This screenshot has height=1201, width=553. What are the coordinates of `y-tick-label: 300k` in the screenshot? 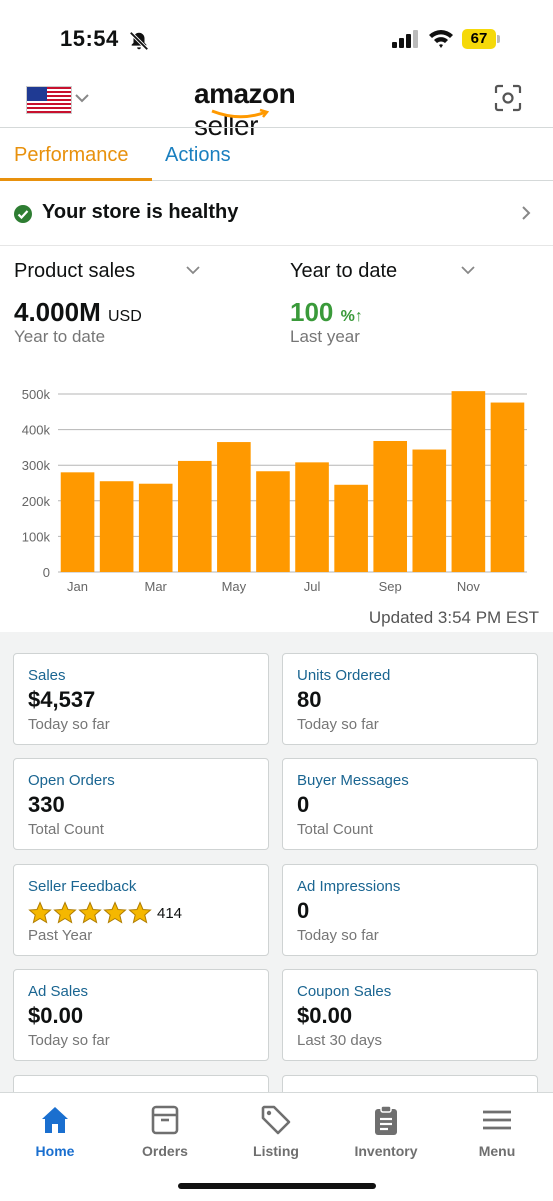 It's located at (36, 465).